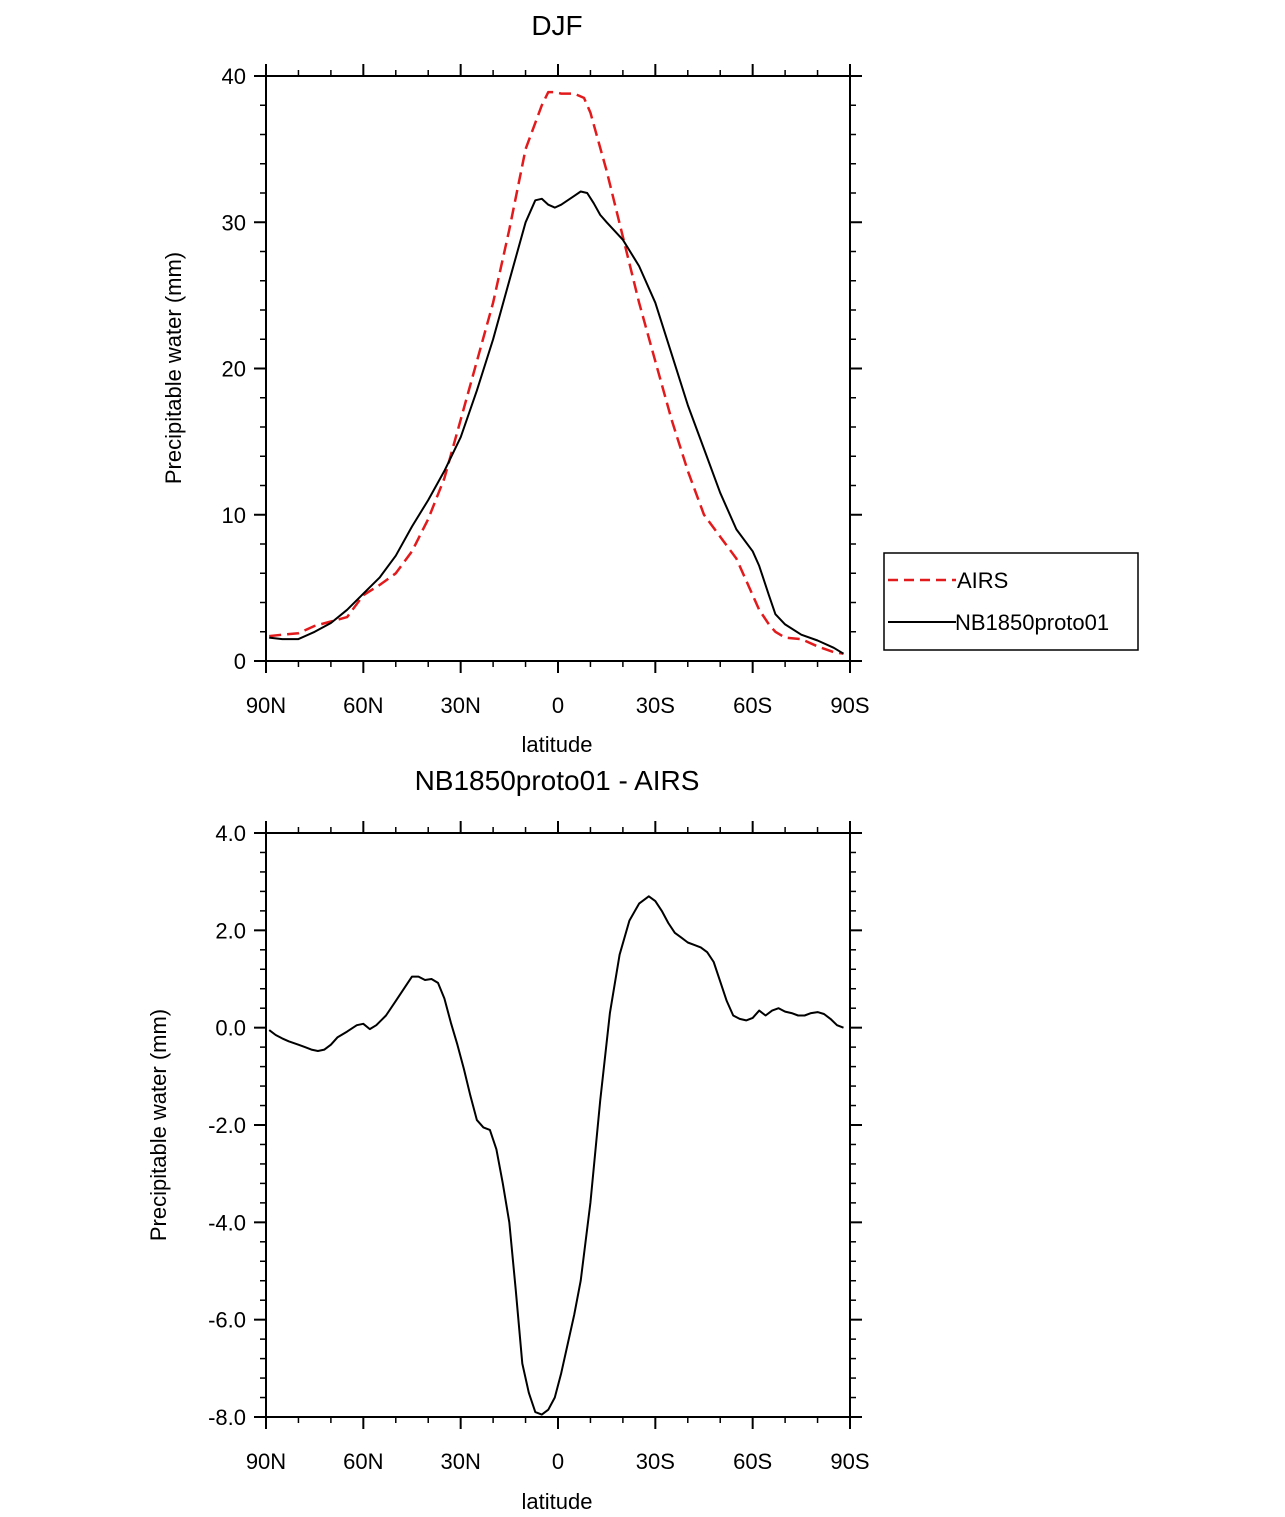 The image size is (1285, 1517). I want to click on y-tick-label: 0, so click(240, 661).